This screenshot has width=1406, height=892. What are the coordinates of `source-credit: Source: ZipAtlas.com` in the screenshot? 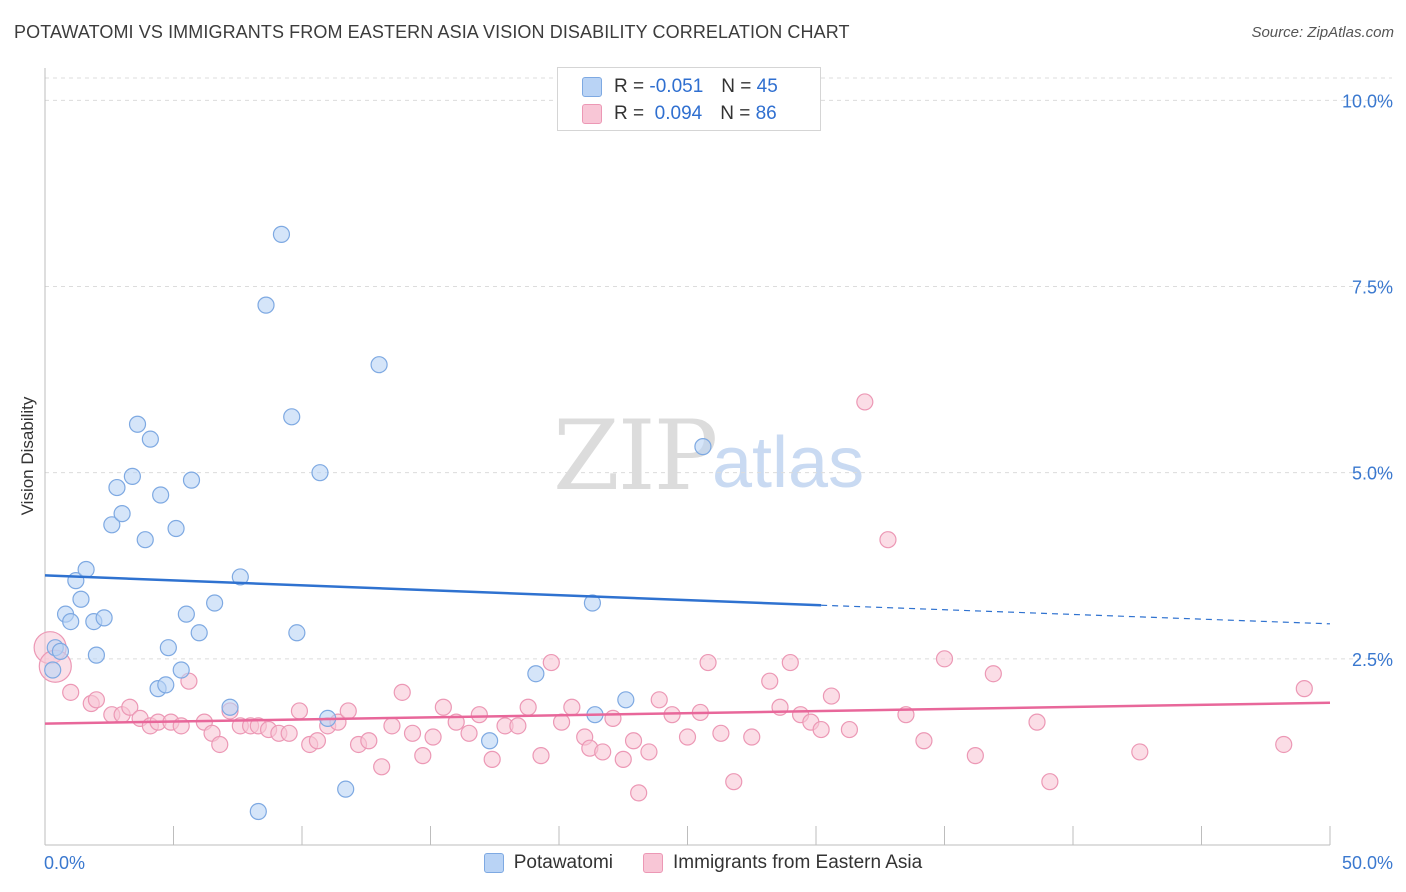 It's located at (1322, 32).